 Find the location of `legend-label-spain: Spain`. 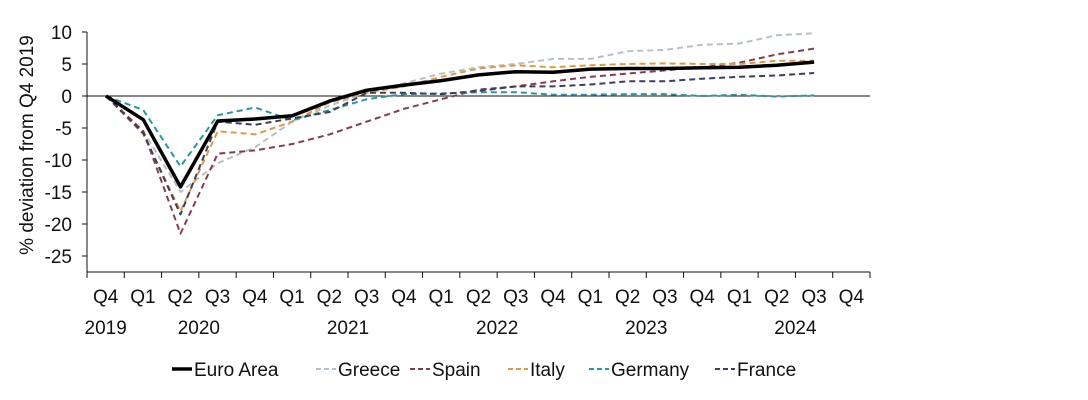

legend-label-spain: Spain is located at coordinates (456, 370).